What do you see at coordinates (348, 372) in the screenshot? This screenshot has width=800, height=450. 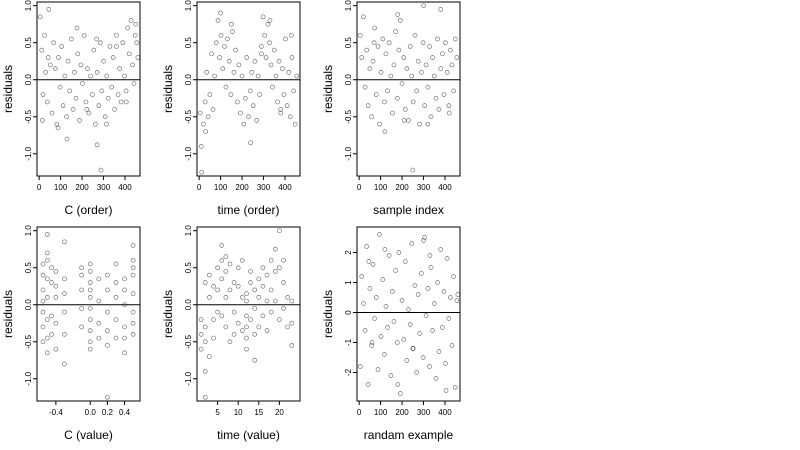 I see `y-tick-label: -2` at bounding box center [348, 372].